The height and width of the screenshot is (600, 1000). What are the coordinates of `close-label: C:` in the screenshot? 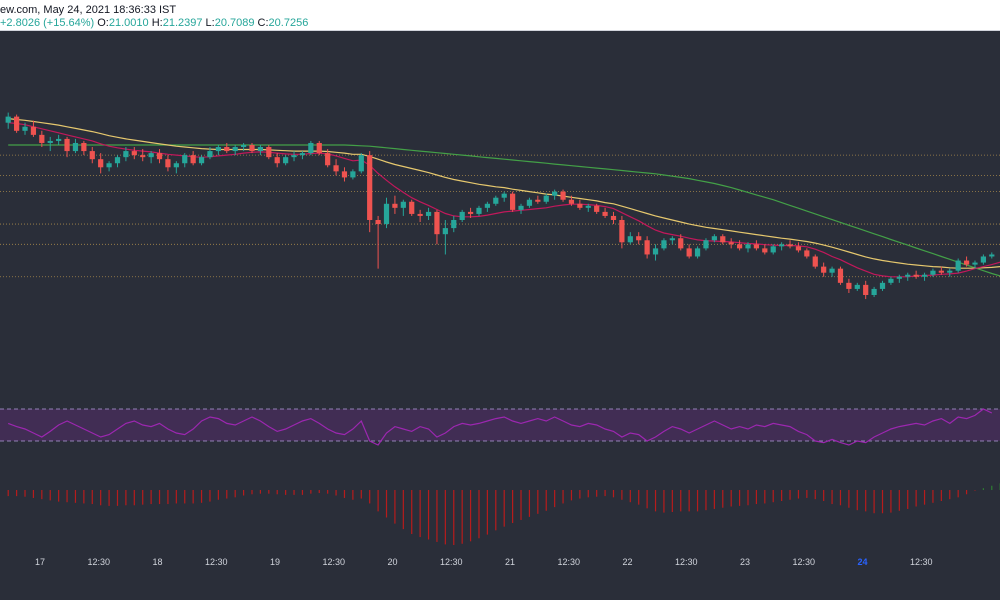 It's located at (263, 23).